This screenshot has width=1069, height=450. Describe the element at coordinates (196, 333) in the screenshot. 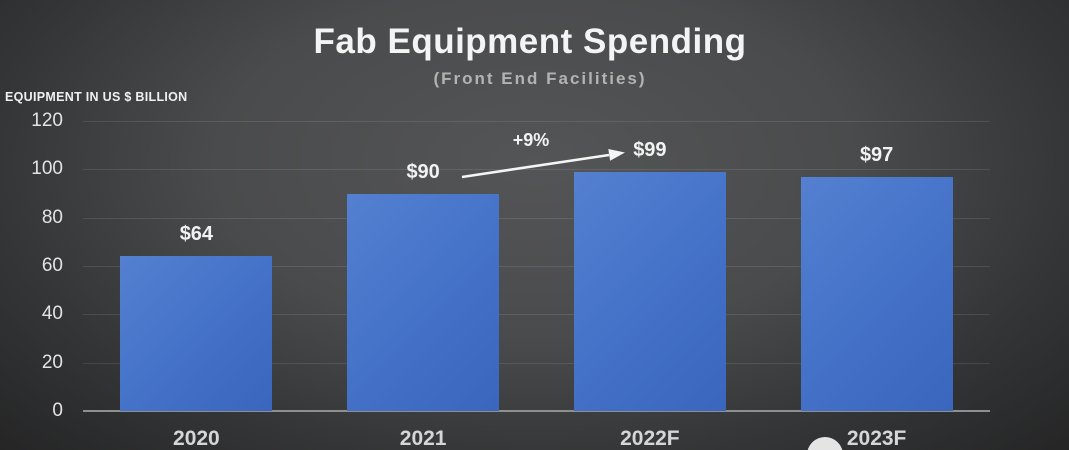

I see `bar-2020` at that location.